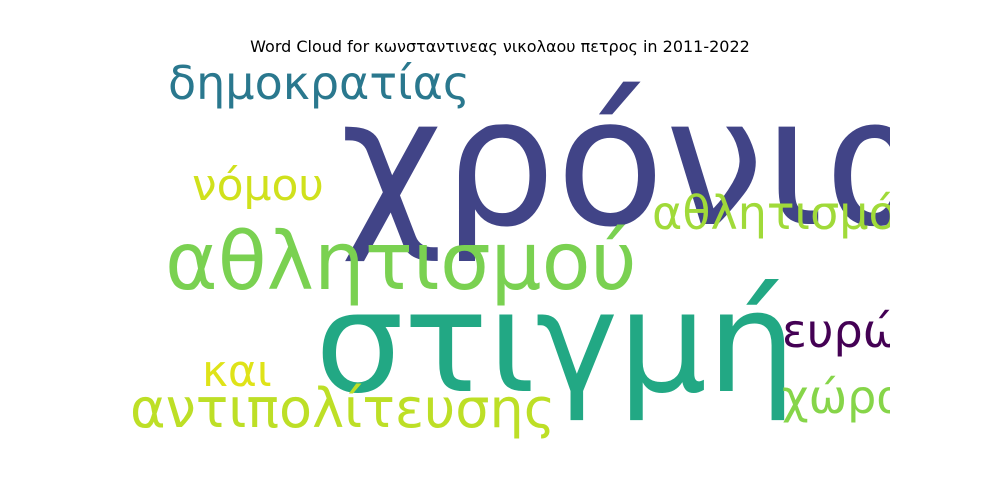  What do you see at coordinates (258, 185) in the screenshot?
I see `word-nomou: νόμου` at bounding box center [258, 185].